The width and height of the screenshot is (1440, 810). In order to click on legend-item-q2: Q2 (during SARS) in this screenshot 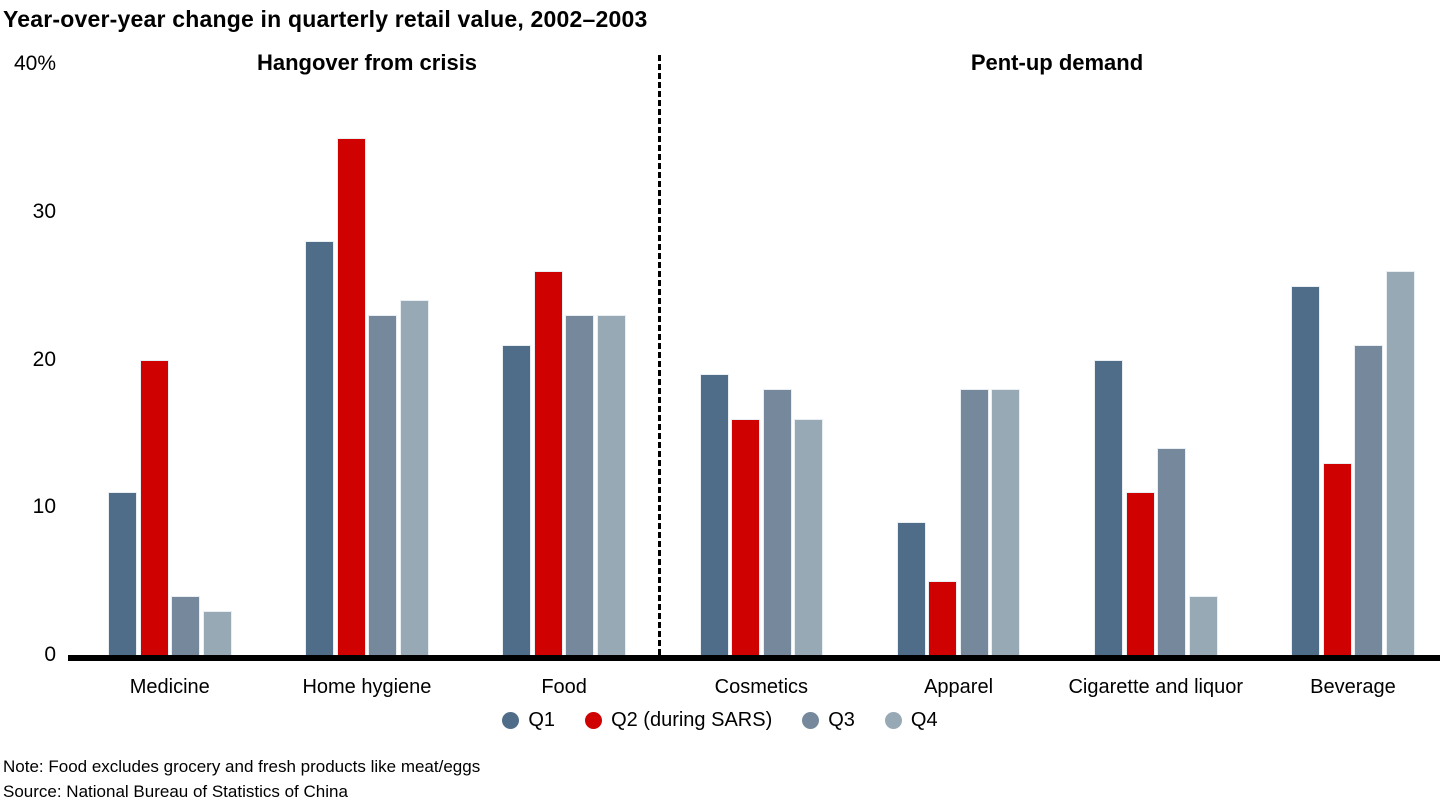, I will do `click(678, 720)`.